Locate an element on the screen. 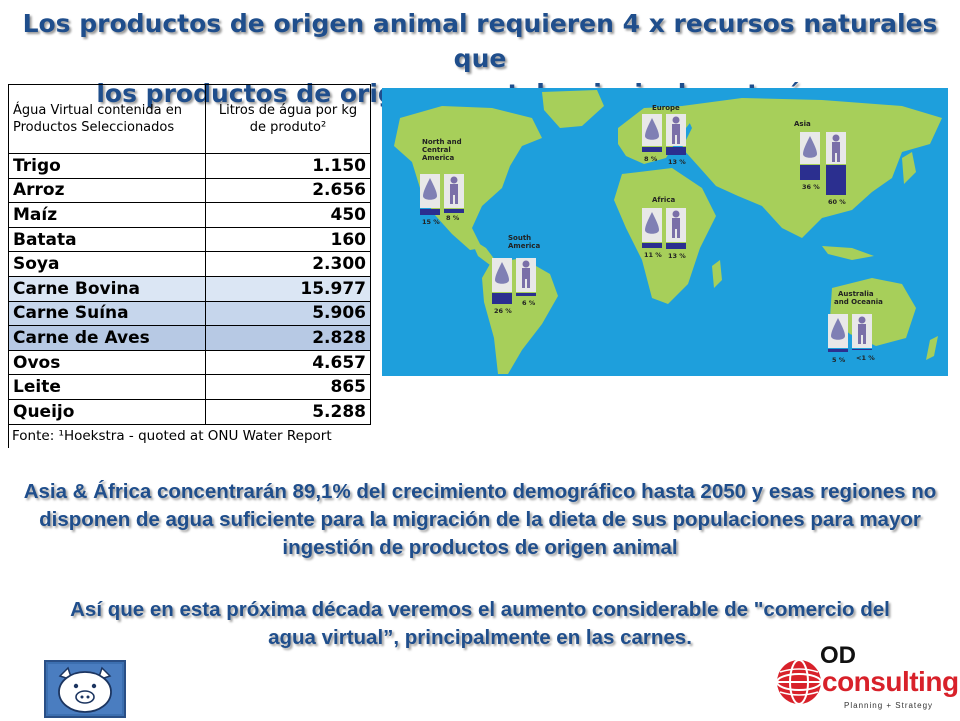 Image resolution: width=960 pixels, height=721 pixels. pig-logo is located at coordinates (85, 689).